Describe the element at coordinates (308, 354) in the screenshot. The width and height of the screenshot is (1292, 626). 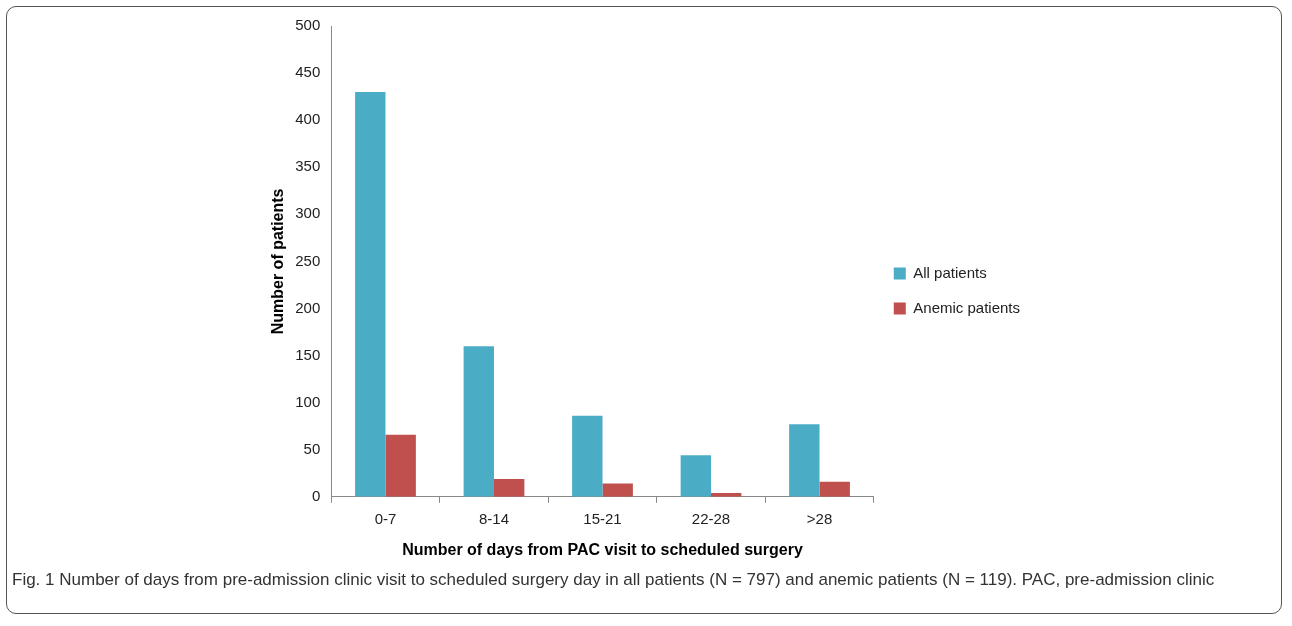
I see `y-tick-label: 150` at that location.